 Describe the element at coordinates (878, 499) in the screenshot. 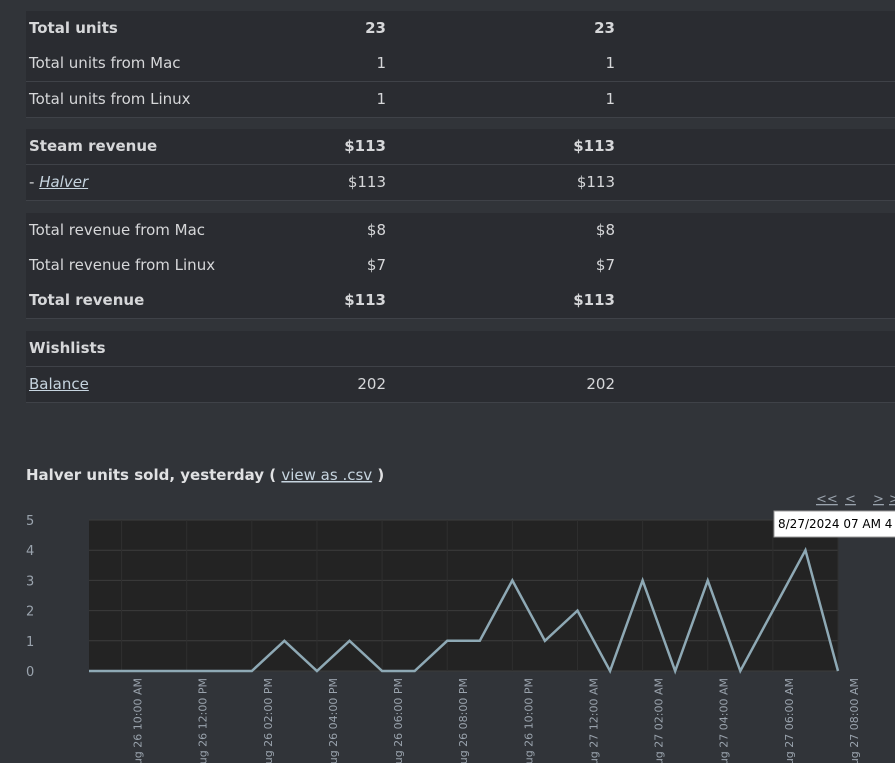

I see `pager-next: >` at that location.